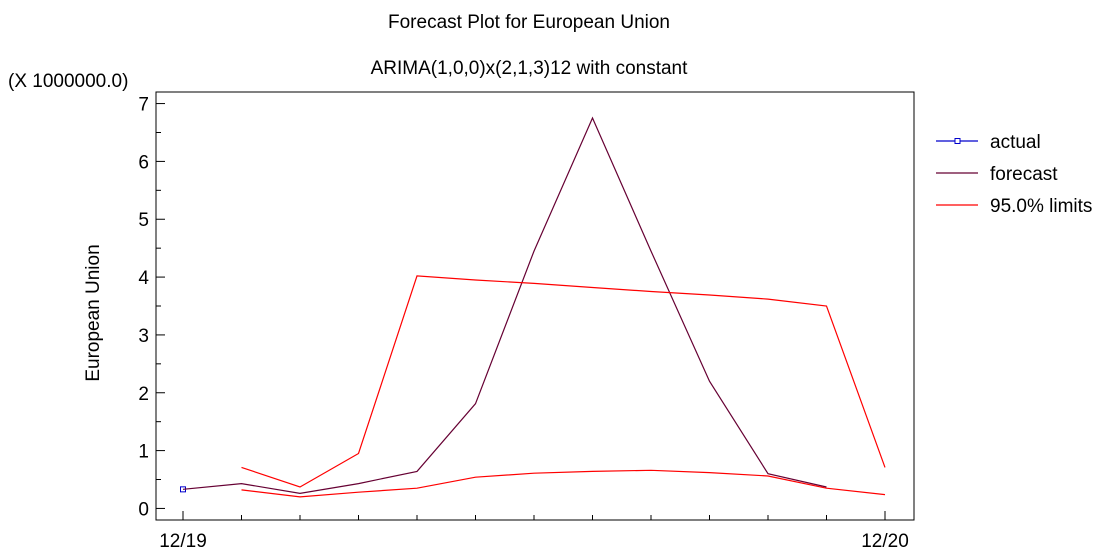  What do you see at coordinates (143, 452) in the screenshot?
I see `y-tick-label: 1` at bounding box center [143, 452].